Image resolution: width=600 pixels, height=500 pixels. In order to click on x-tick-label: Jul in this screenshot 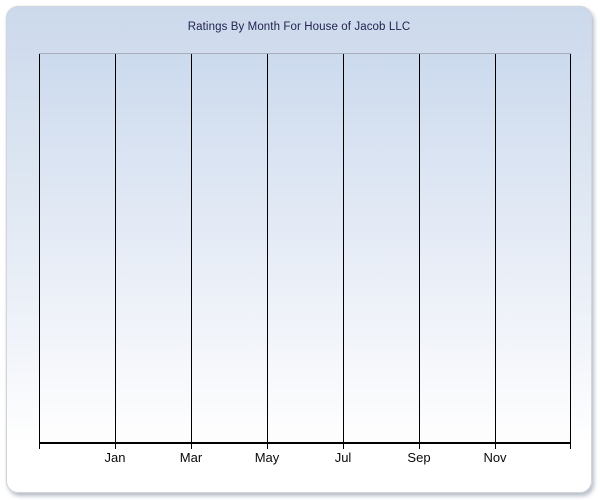, I will do `click(343, 457)`.